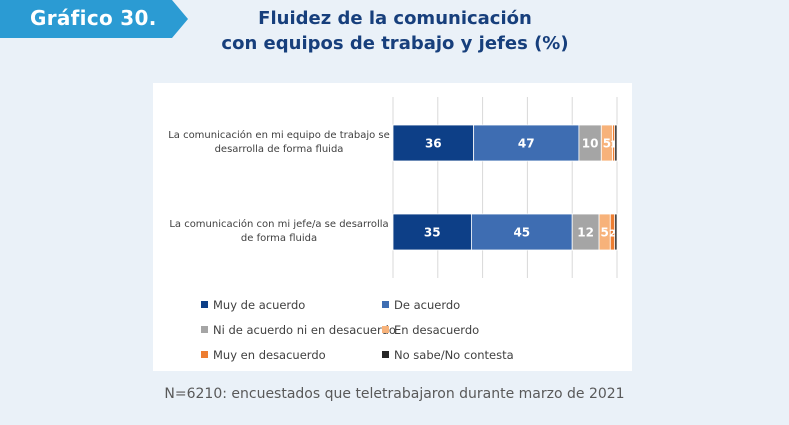 The image size is (789, 425). Describe the element at coordinates (279, 149) in the screenshot. I see `category-label: desarrolla de forma fluida` at that location.